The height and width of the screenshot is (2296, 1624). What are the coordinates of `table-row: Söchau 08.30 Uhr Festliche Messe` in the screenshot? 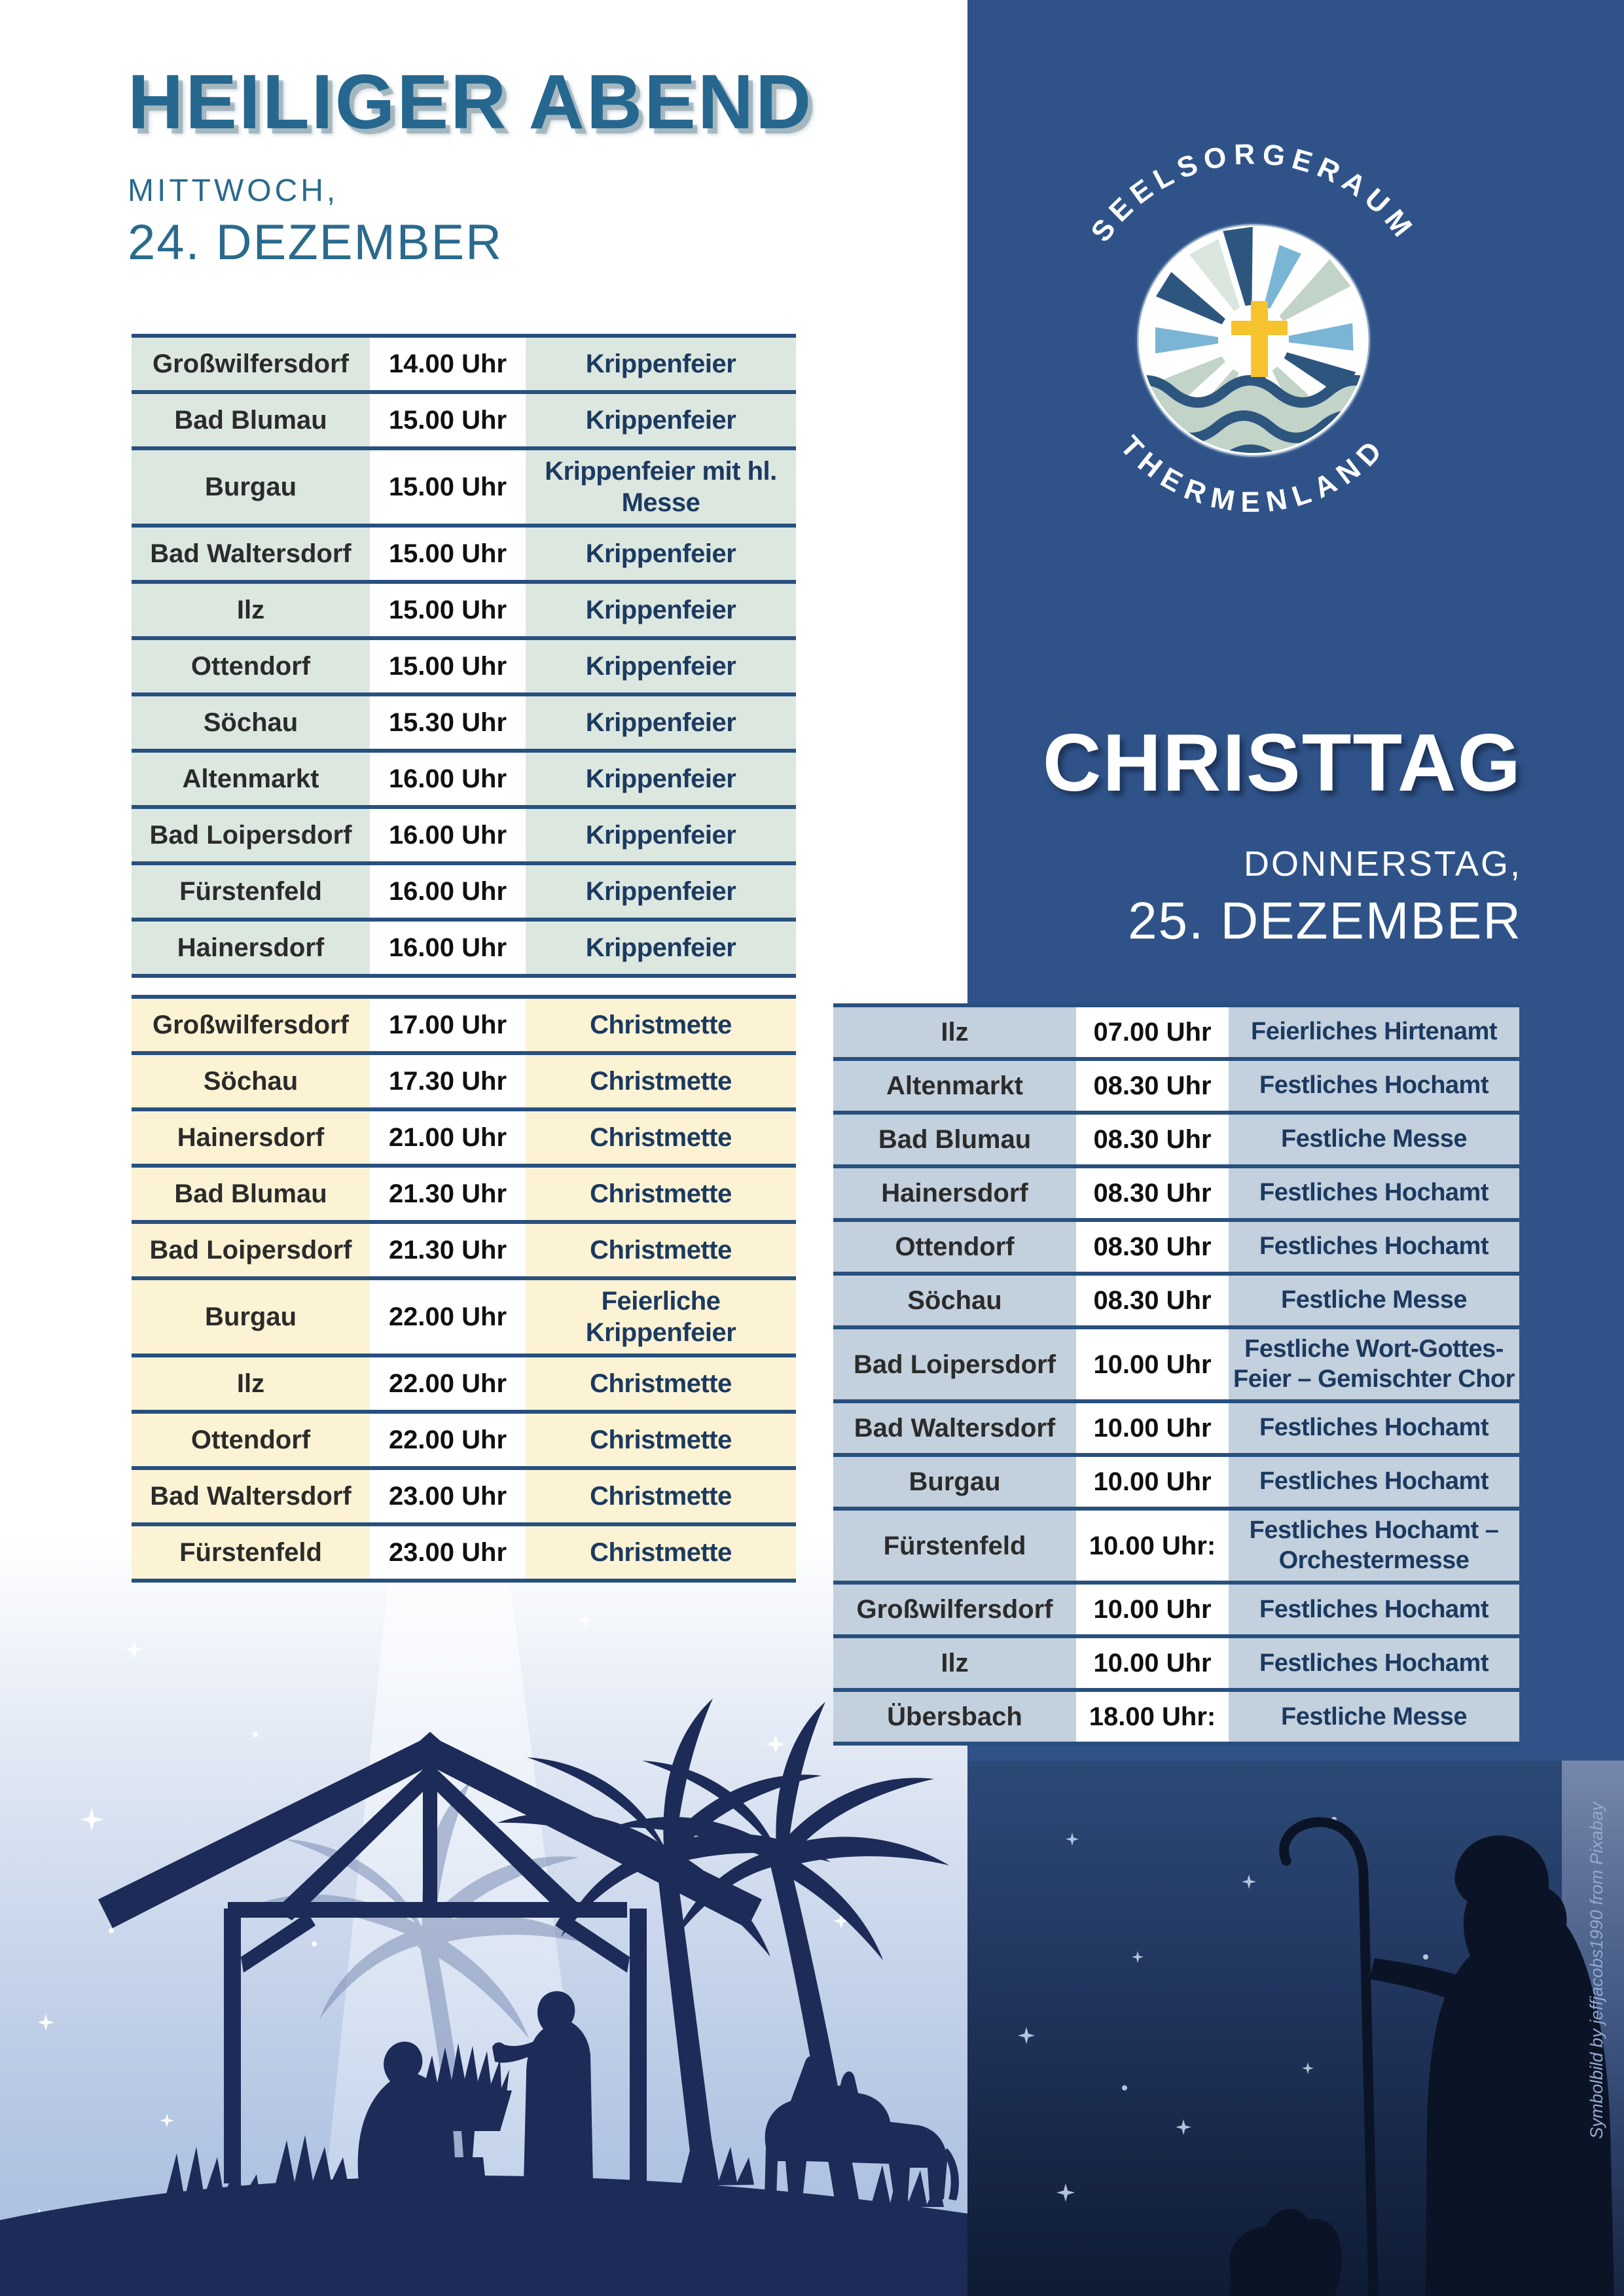 It's located at (1176, 1302).